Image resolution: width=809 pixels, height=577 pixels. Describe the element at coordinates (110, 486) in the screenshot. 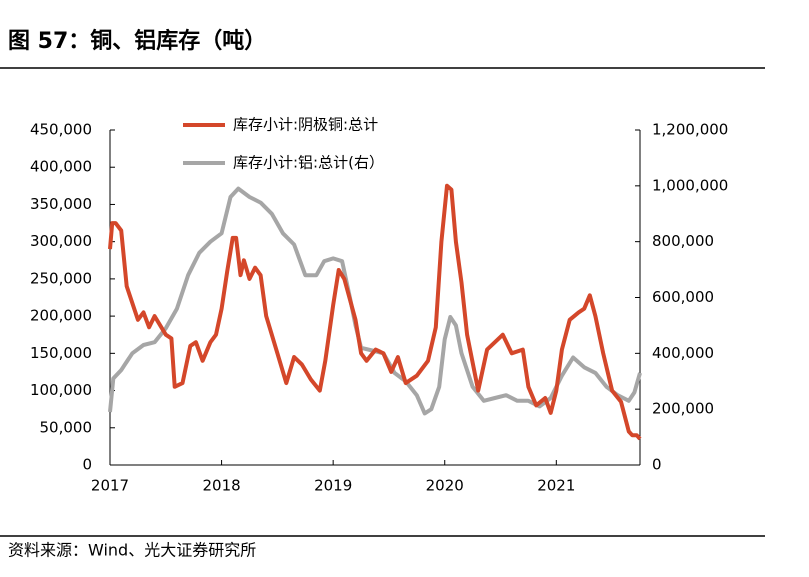

I see `x-tick-label: 2017` at that location.